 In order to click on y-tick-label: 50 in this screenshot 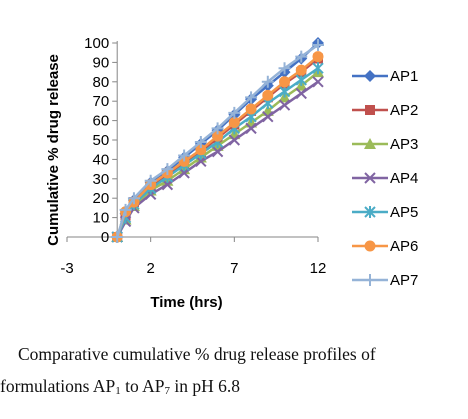, I will do `click(101, 140)`.